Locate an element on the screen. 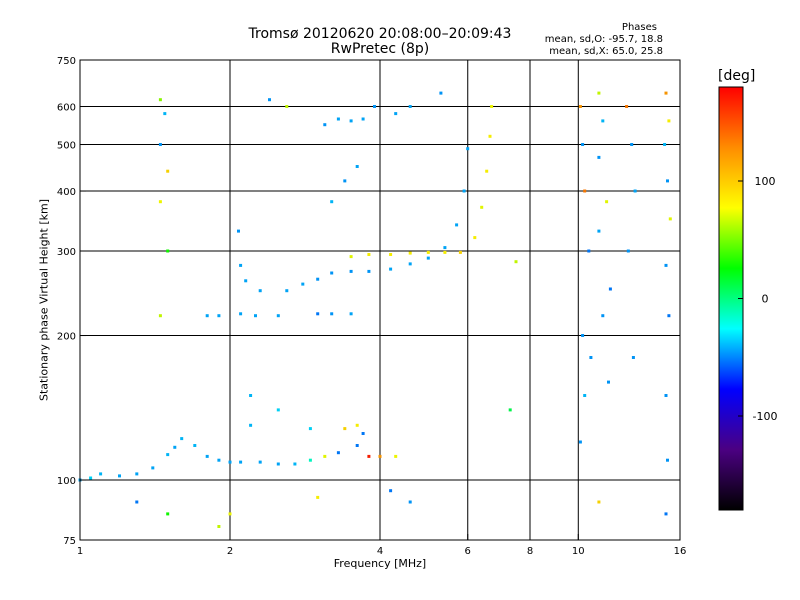  x-axis-label: Frequency [MHz] is located at coordinates (380, 563).